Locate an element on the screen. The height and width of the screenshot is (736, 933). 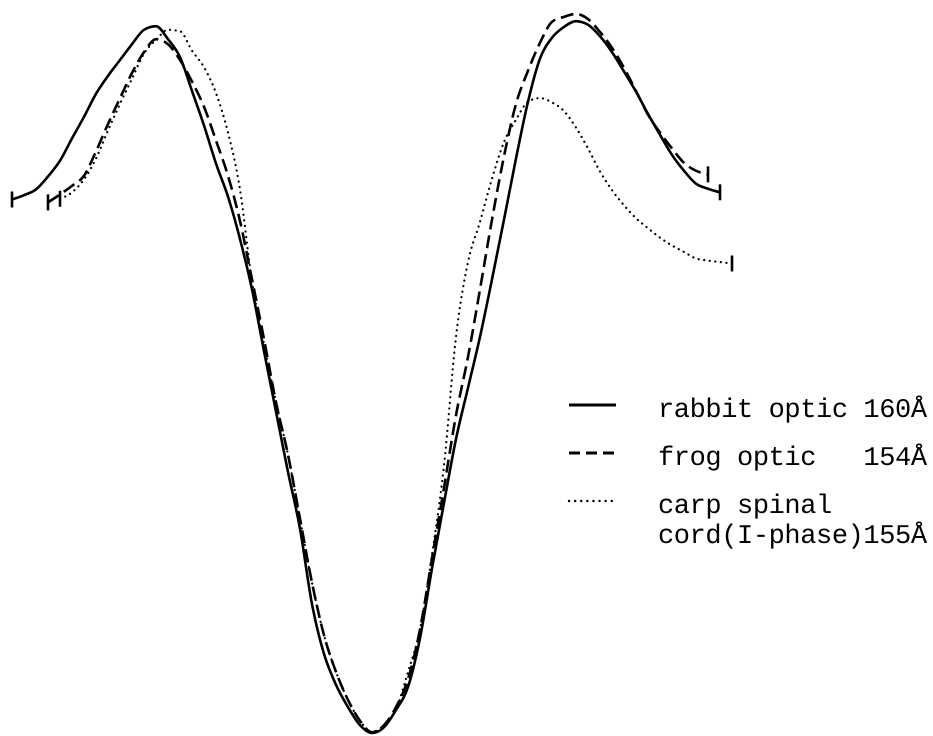
legend-label: rabbit optic 160Å is located at coordinates (793, 410).